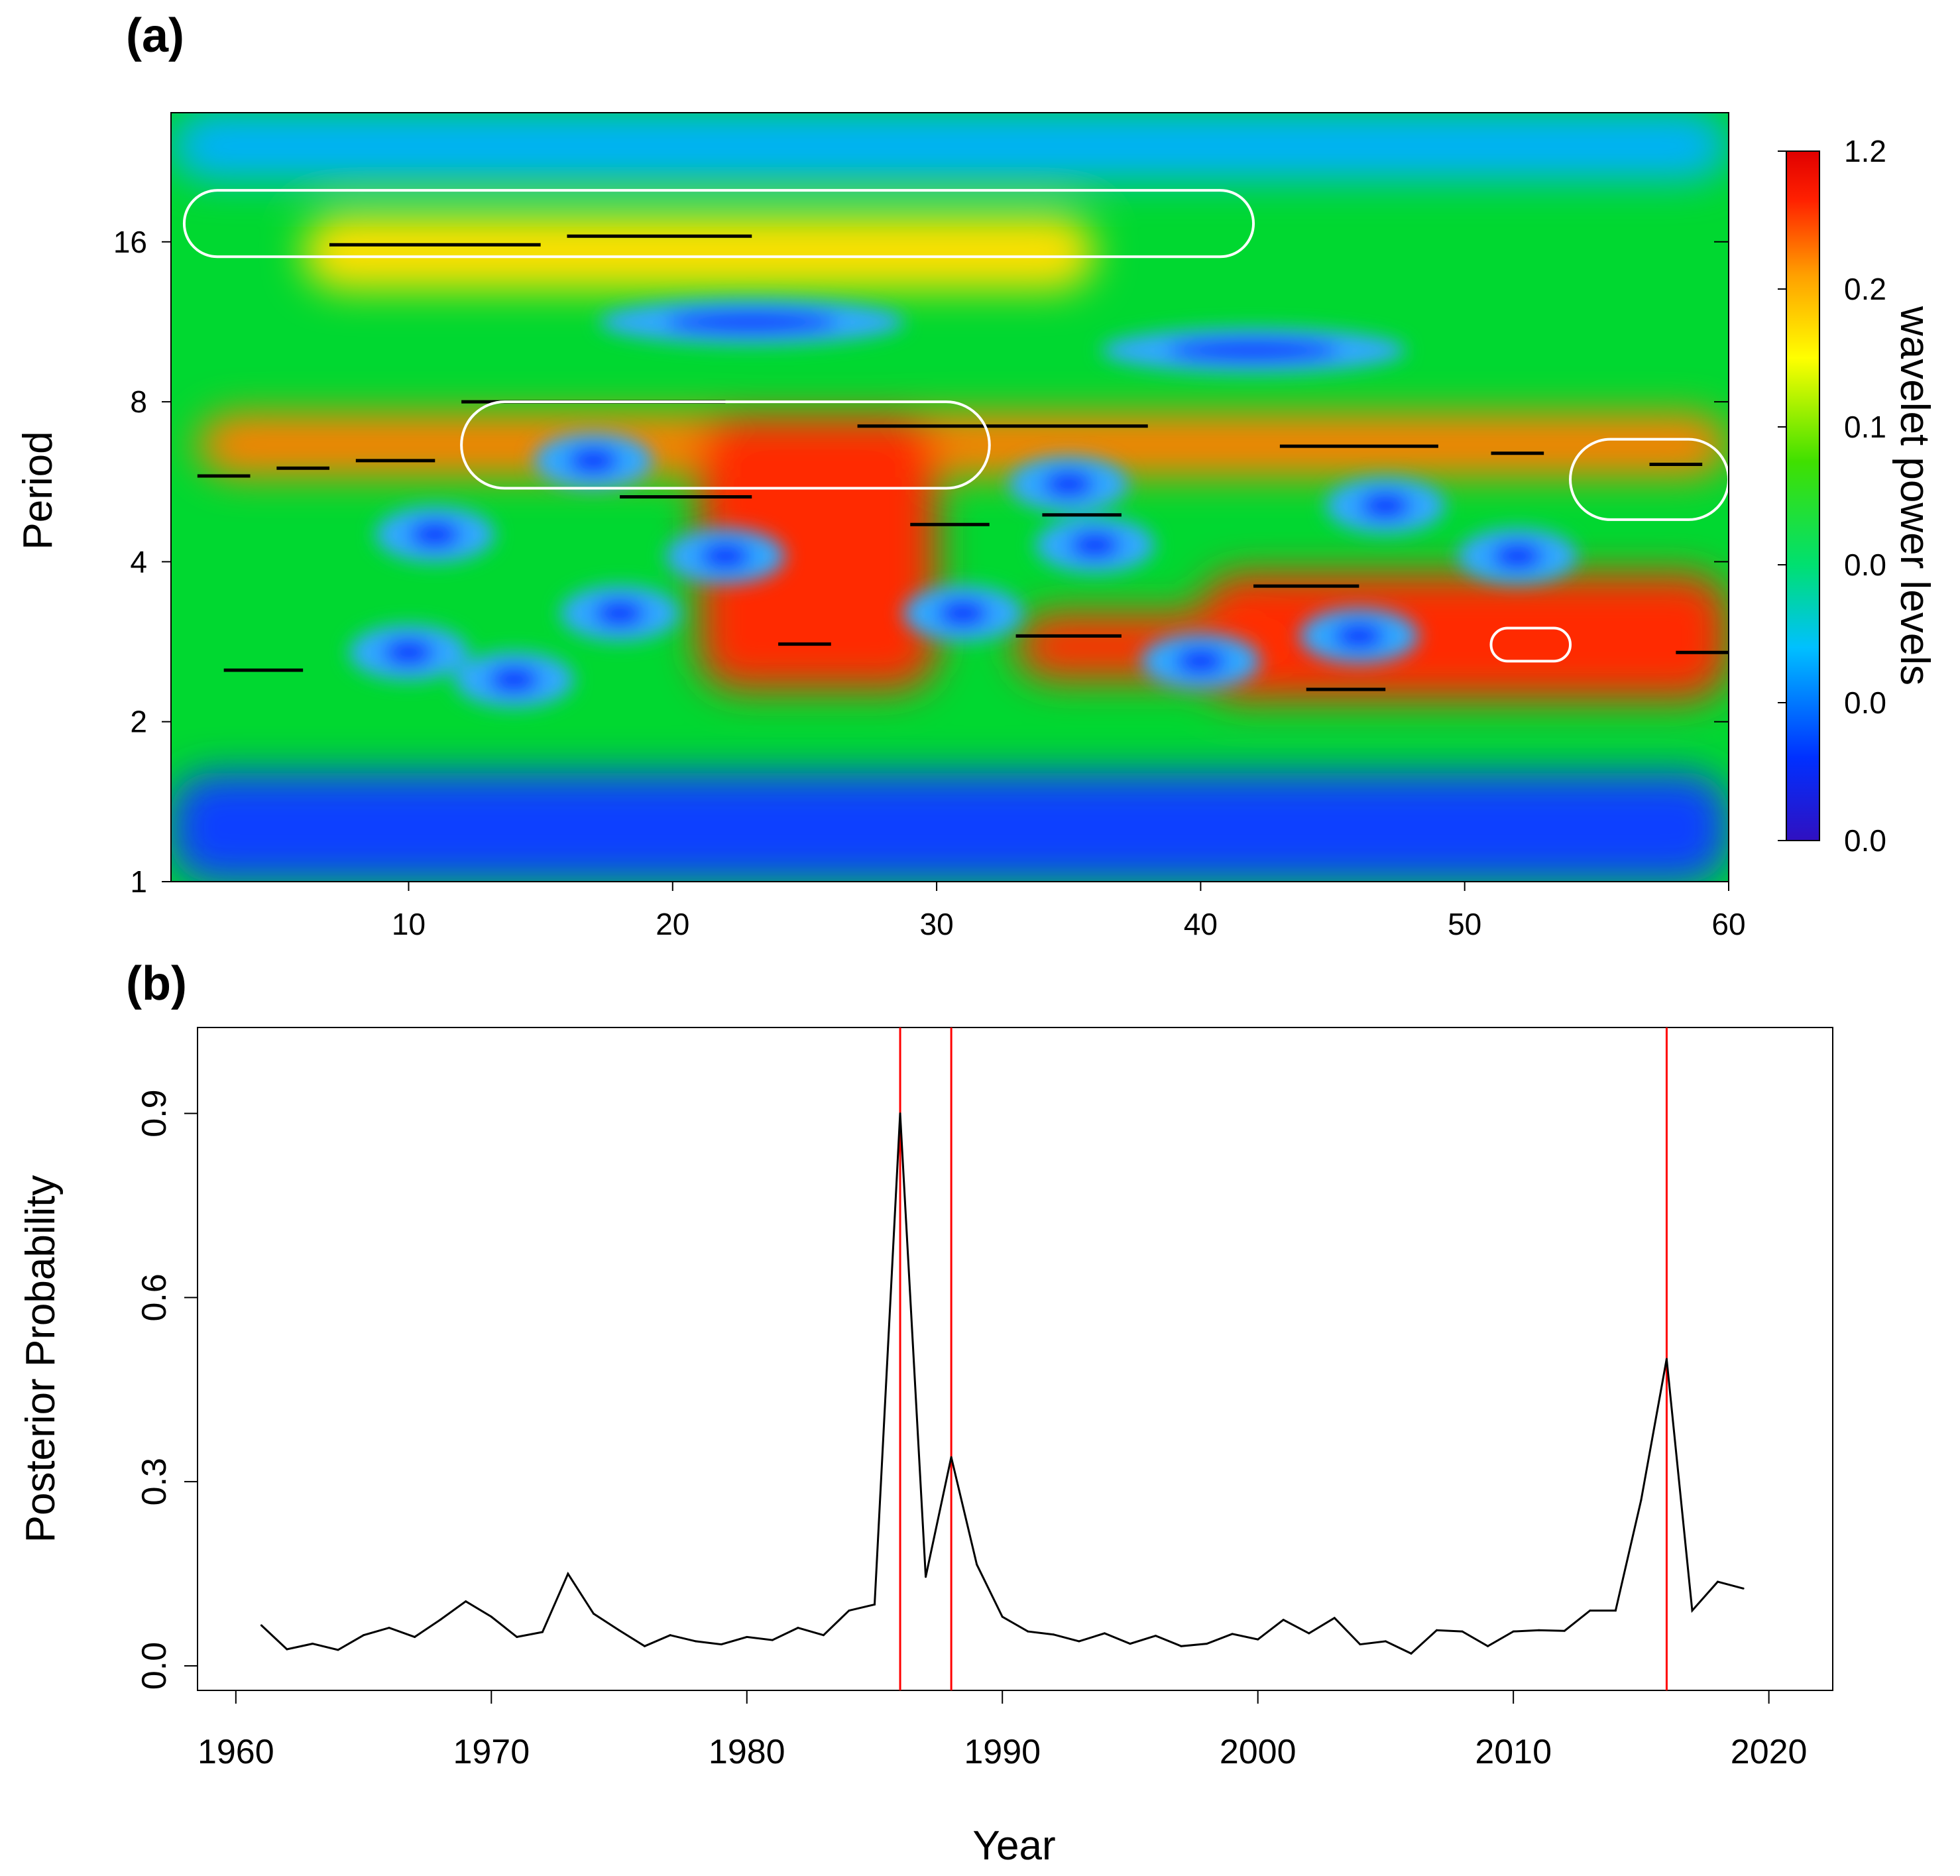  What do you see at coordinates (672, 924) in the screenshot?
I see `heatmap-x-tick-label-20: 20` at bounding box center [672, 924].